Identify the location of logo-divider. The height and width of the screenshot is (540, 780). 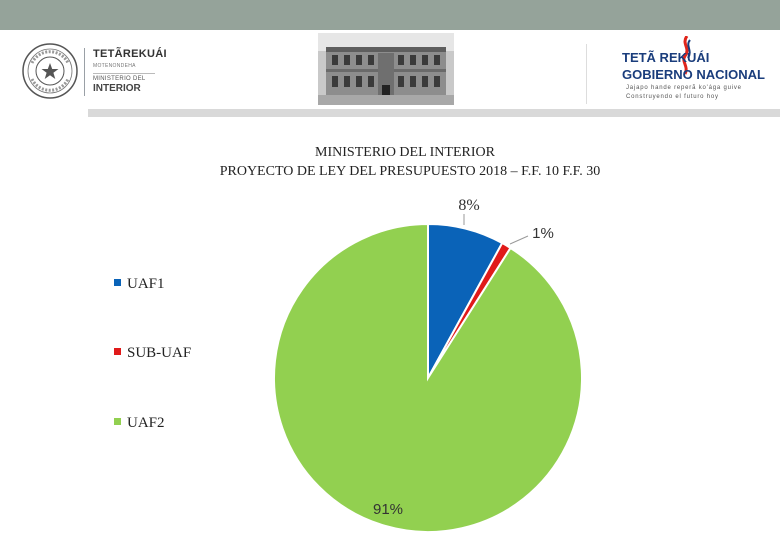
(84, 72).